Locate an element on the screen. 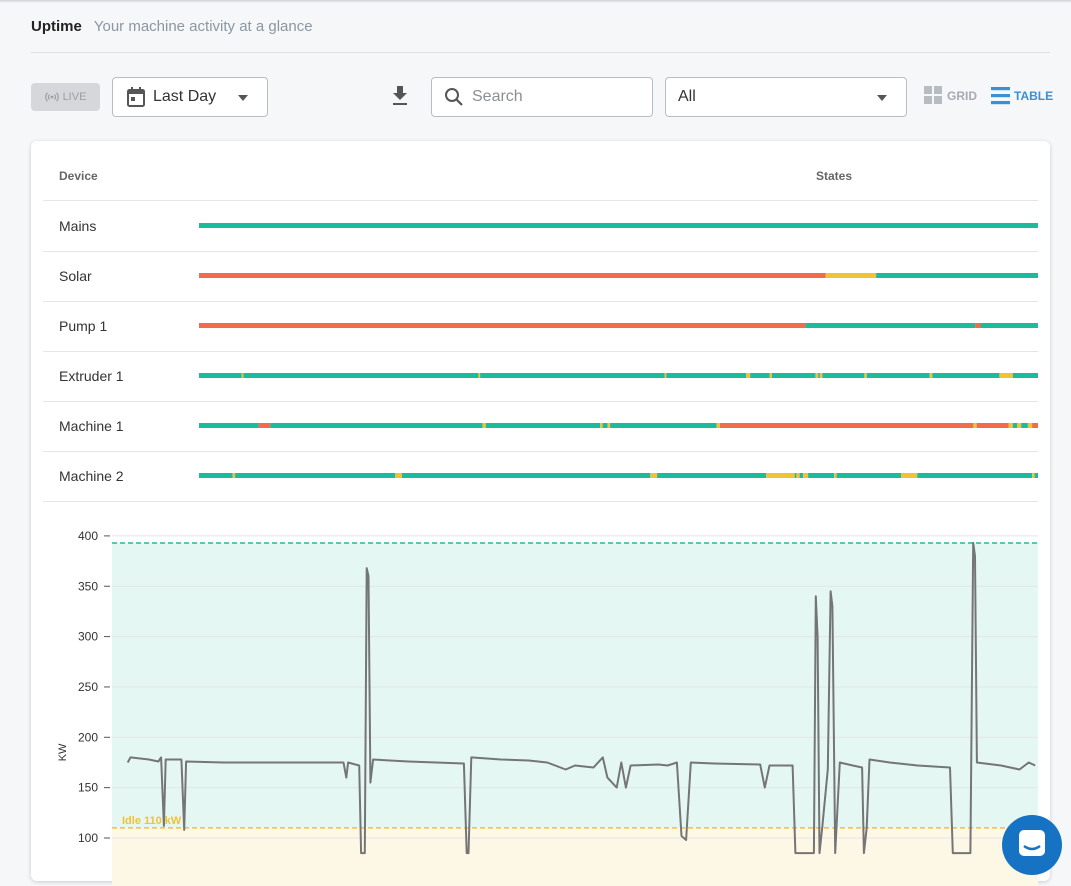  table-header: Device States is located at coordinates (540, 171).